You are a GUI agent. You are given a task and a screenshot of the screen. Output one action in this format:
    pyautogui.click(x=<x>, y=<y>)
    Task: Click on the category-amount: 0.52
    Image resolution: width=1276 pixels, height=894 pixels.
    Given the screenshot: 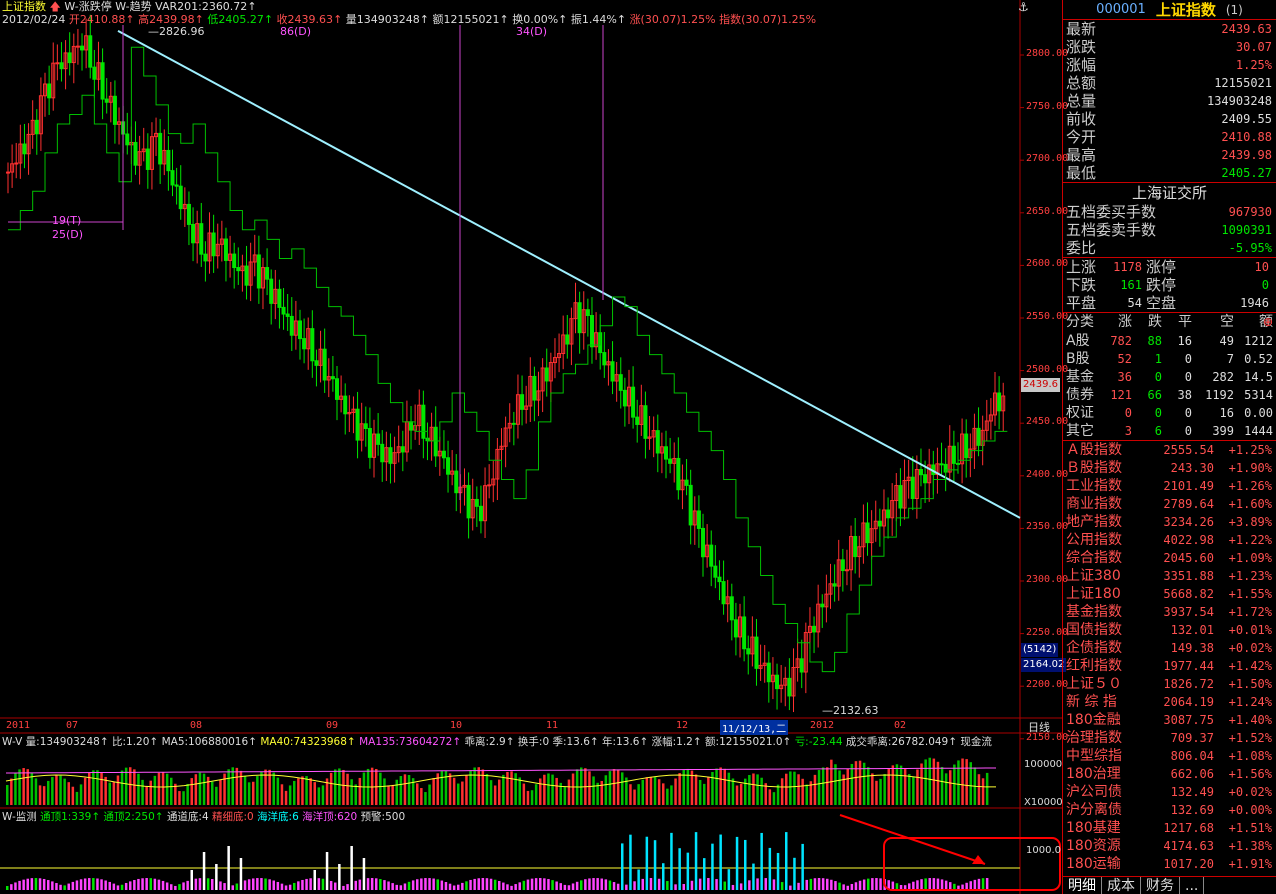 What is the action you would take?
    pyautogui.click(x=1258, y=359)
    